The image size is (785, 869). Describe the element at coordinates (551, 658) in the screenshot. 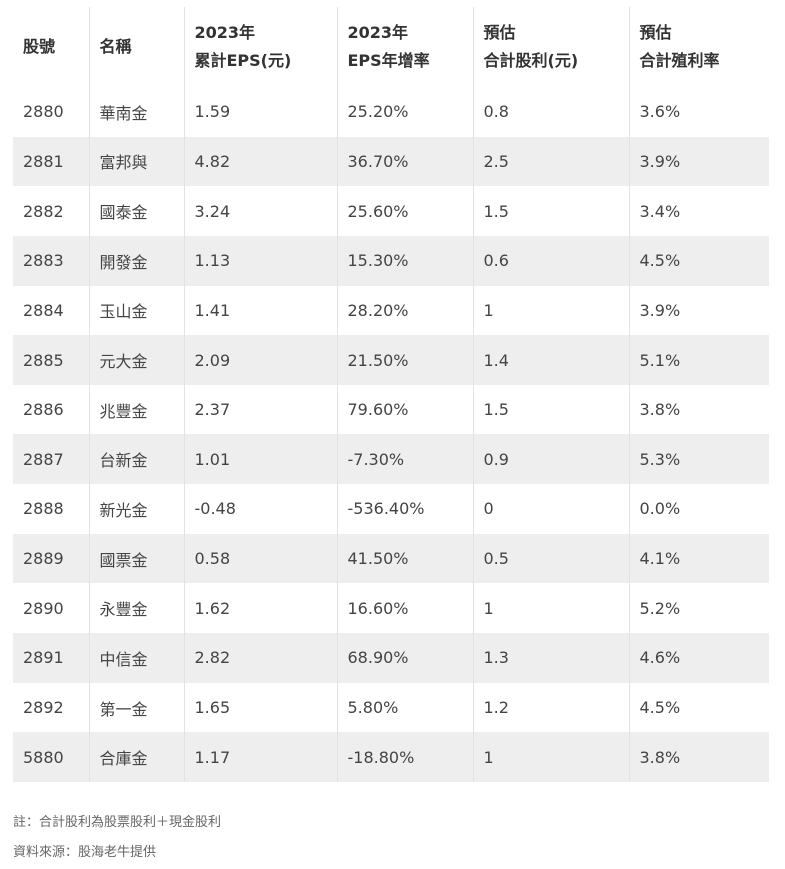

I see `cell-dividend: 1.3` at that location.